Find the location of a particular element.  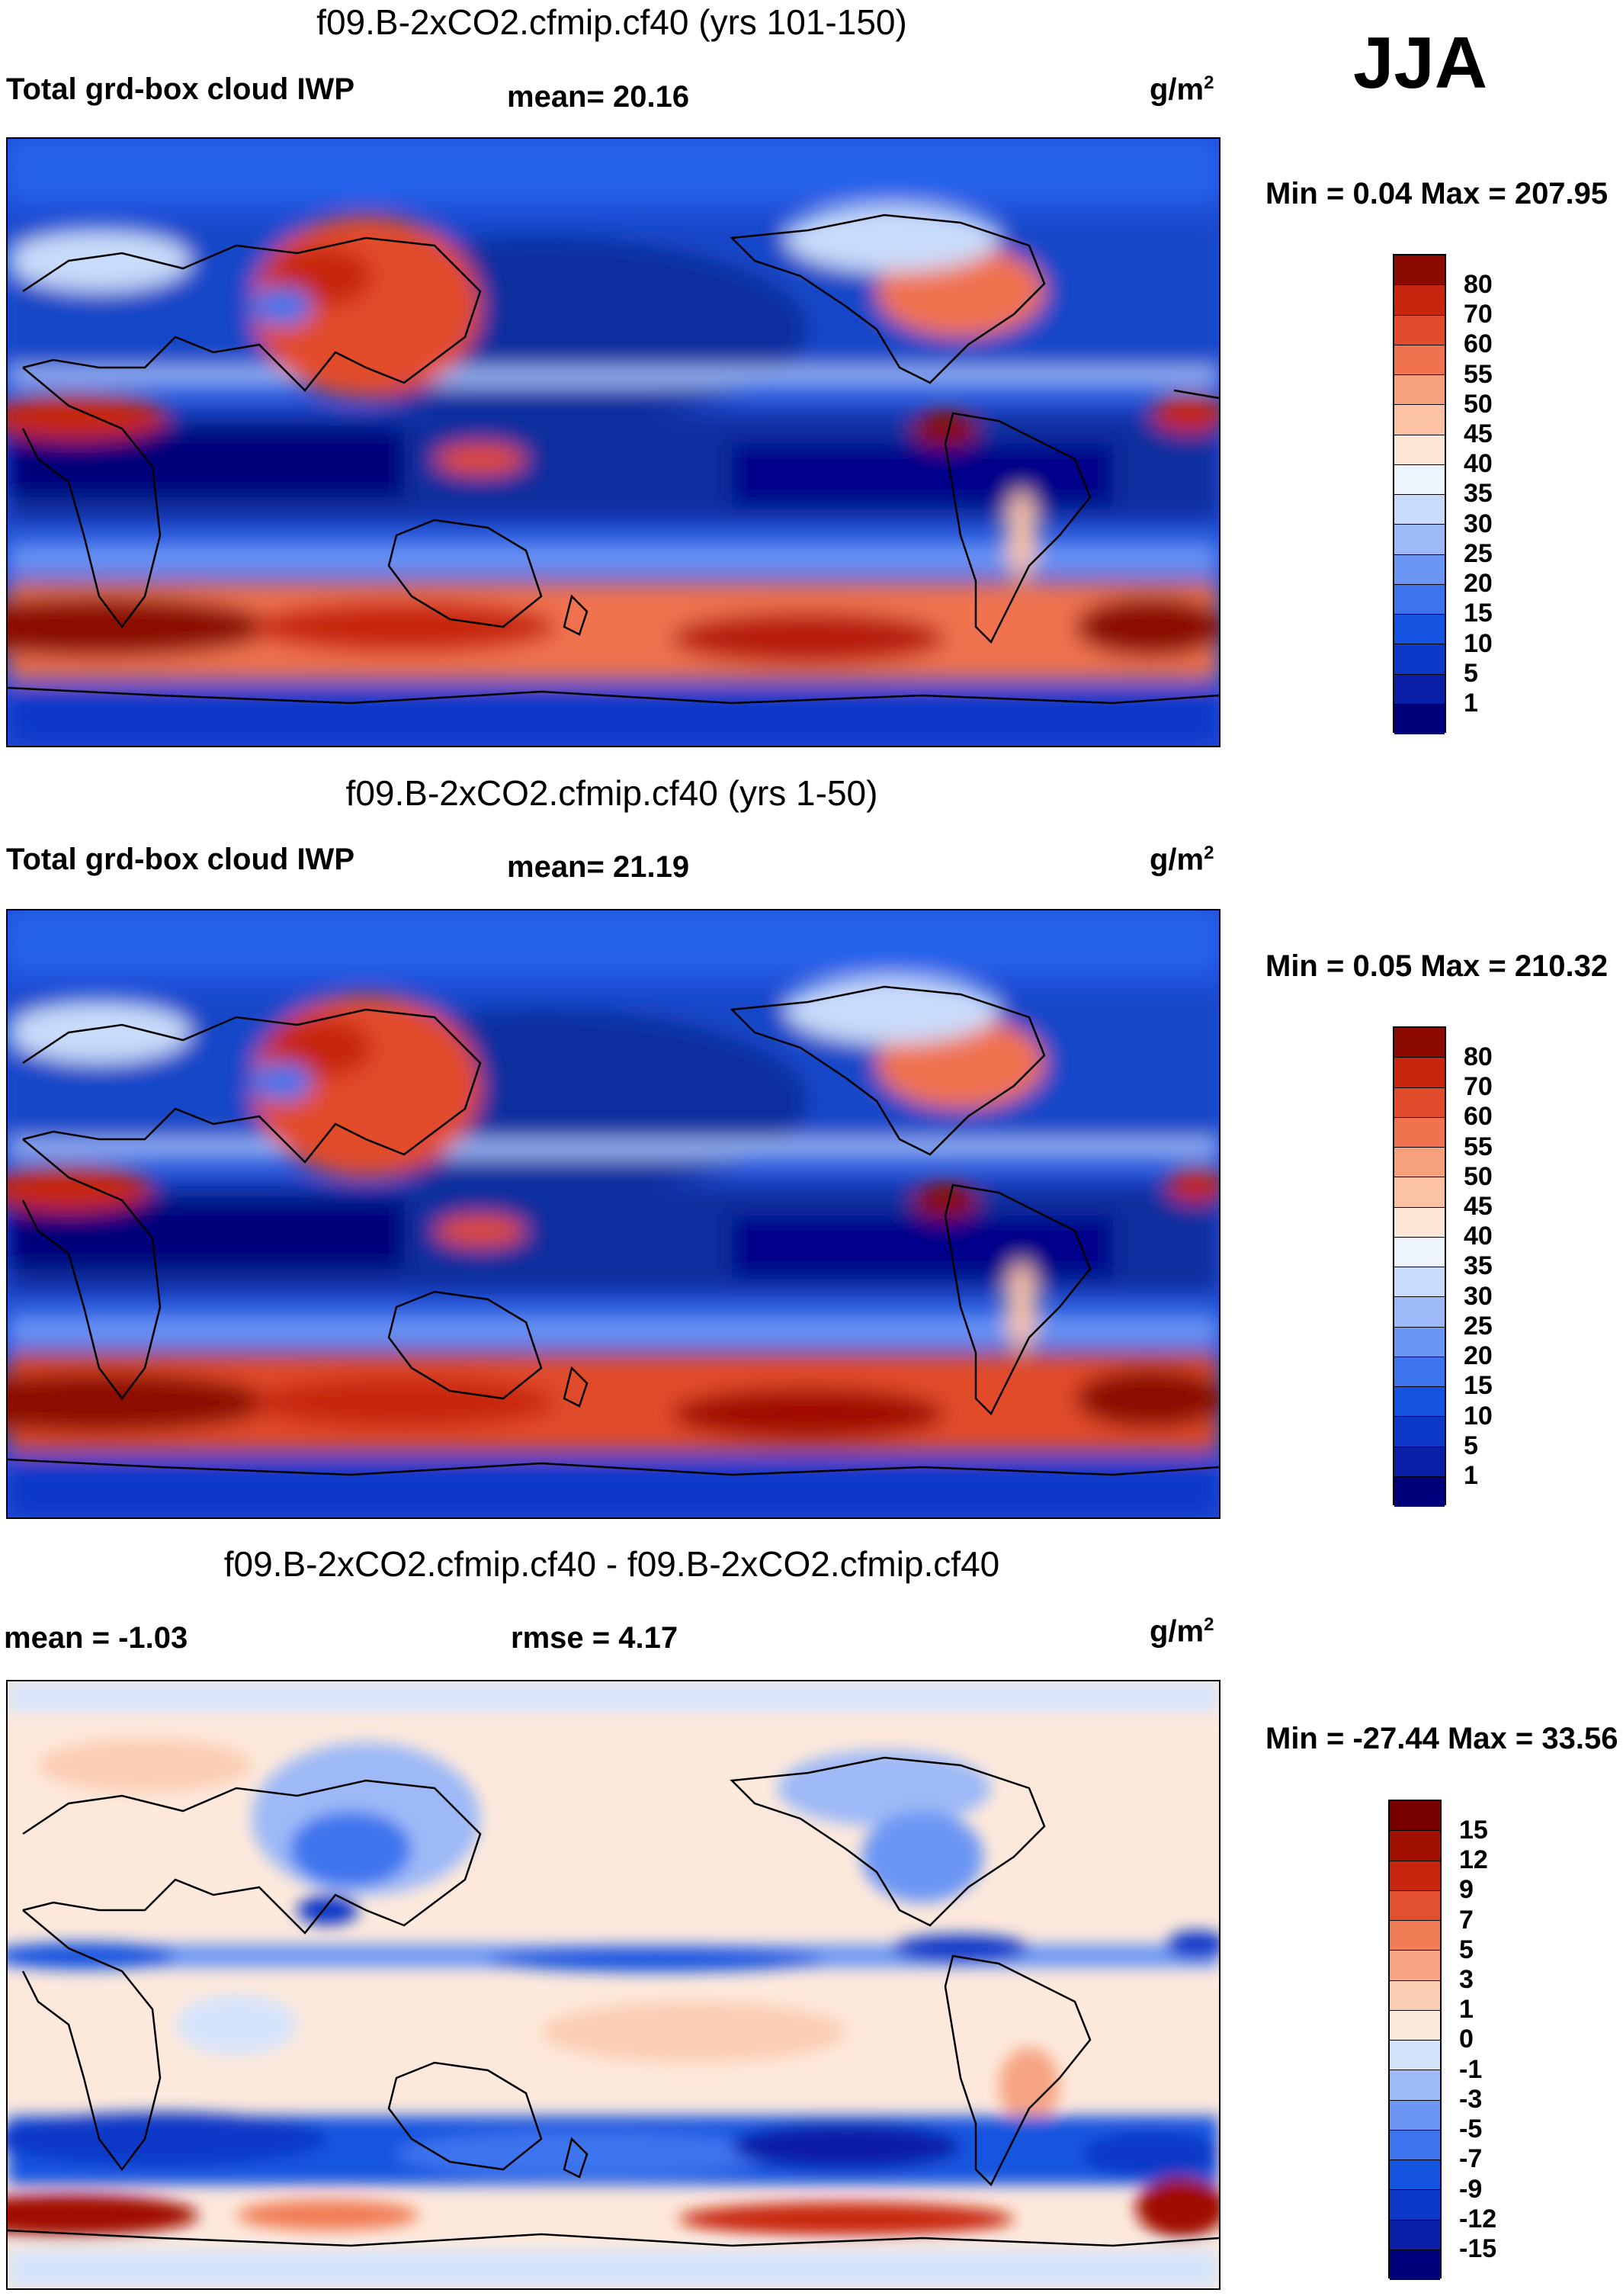

panel2-colorbar-tick: 5 is located at coordinates (1471, 1445).